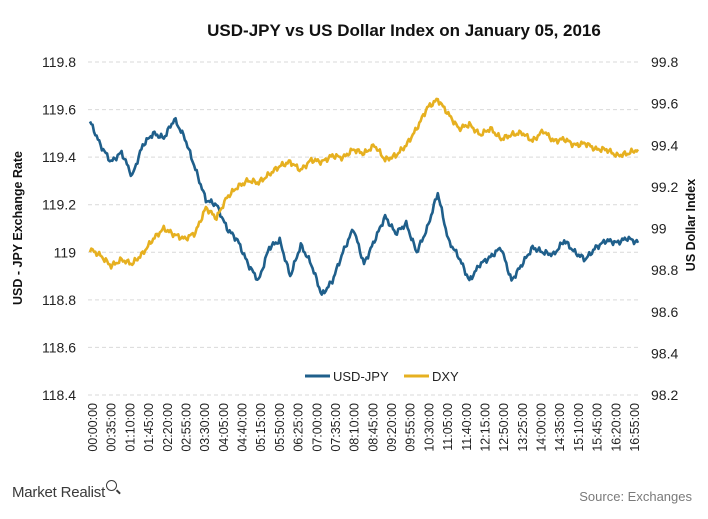  Describe the element at coordinates (373, 427) in the screenshot. I see `x-tick-label: 08:45:00` at that location.